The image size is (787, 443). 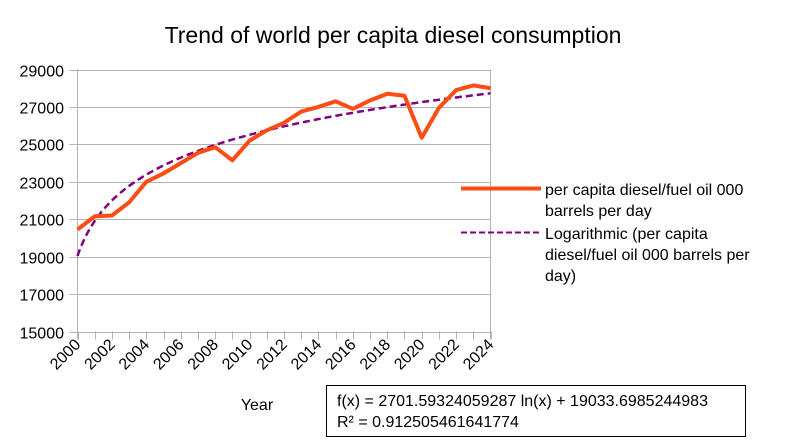 What do you see at coordinates (560, 276) in the screenshot?
I see `legend-label: day)` at bounding box center [560, 276].